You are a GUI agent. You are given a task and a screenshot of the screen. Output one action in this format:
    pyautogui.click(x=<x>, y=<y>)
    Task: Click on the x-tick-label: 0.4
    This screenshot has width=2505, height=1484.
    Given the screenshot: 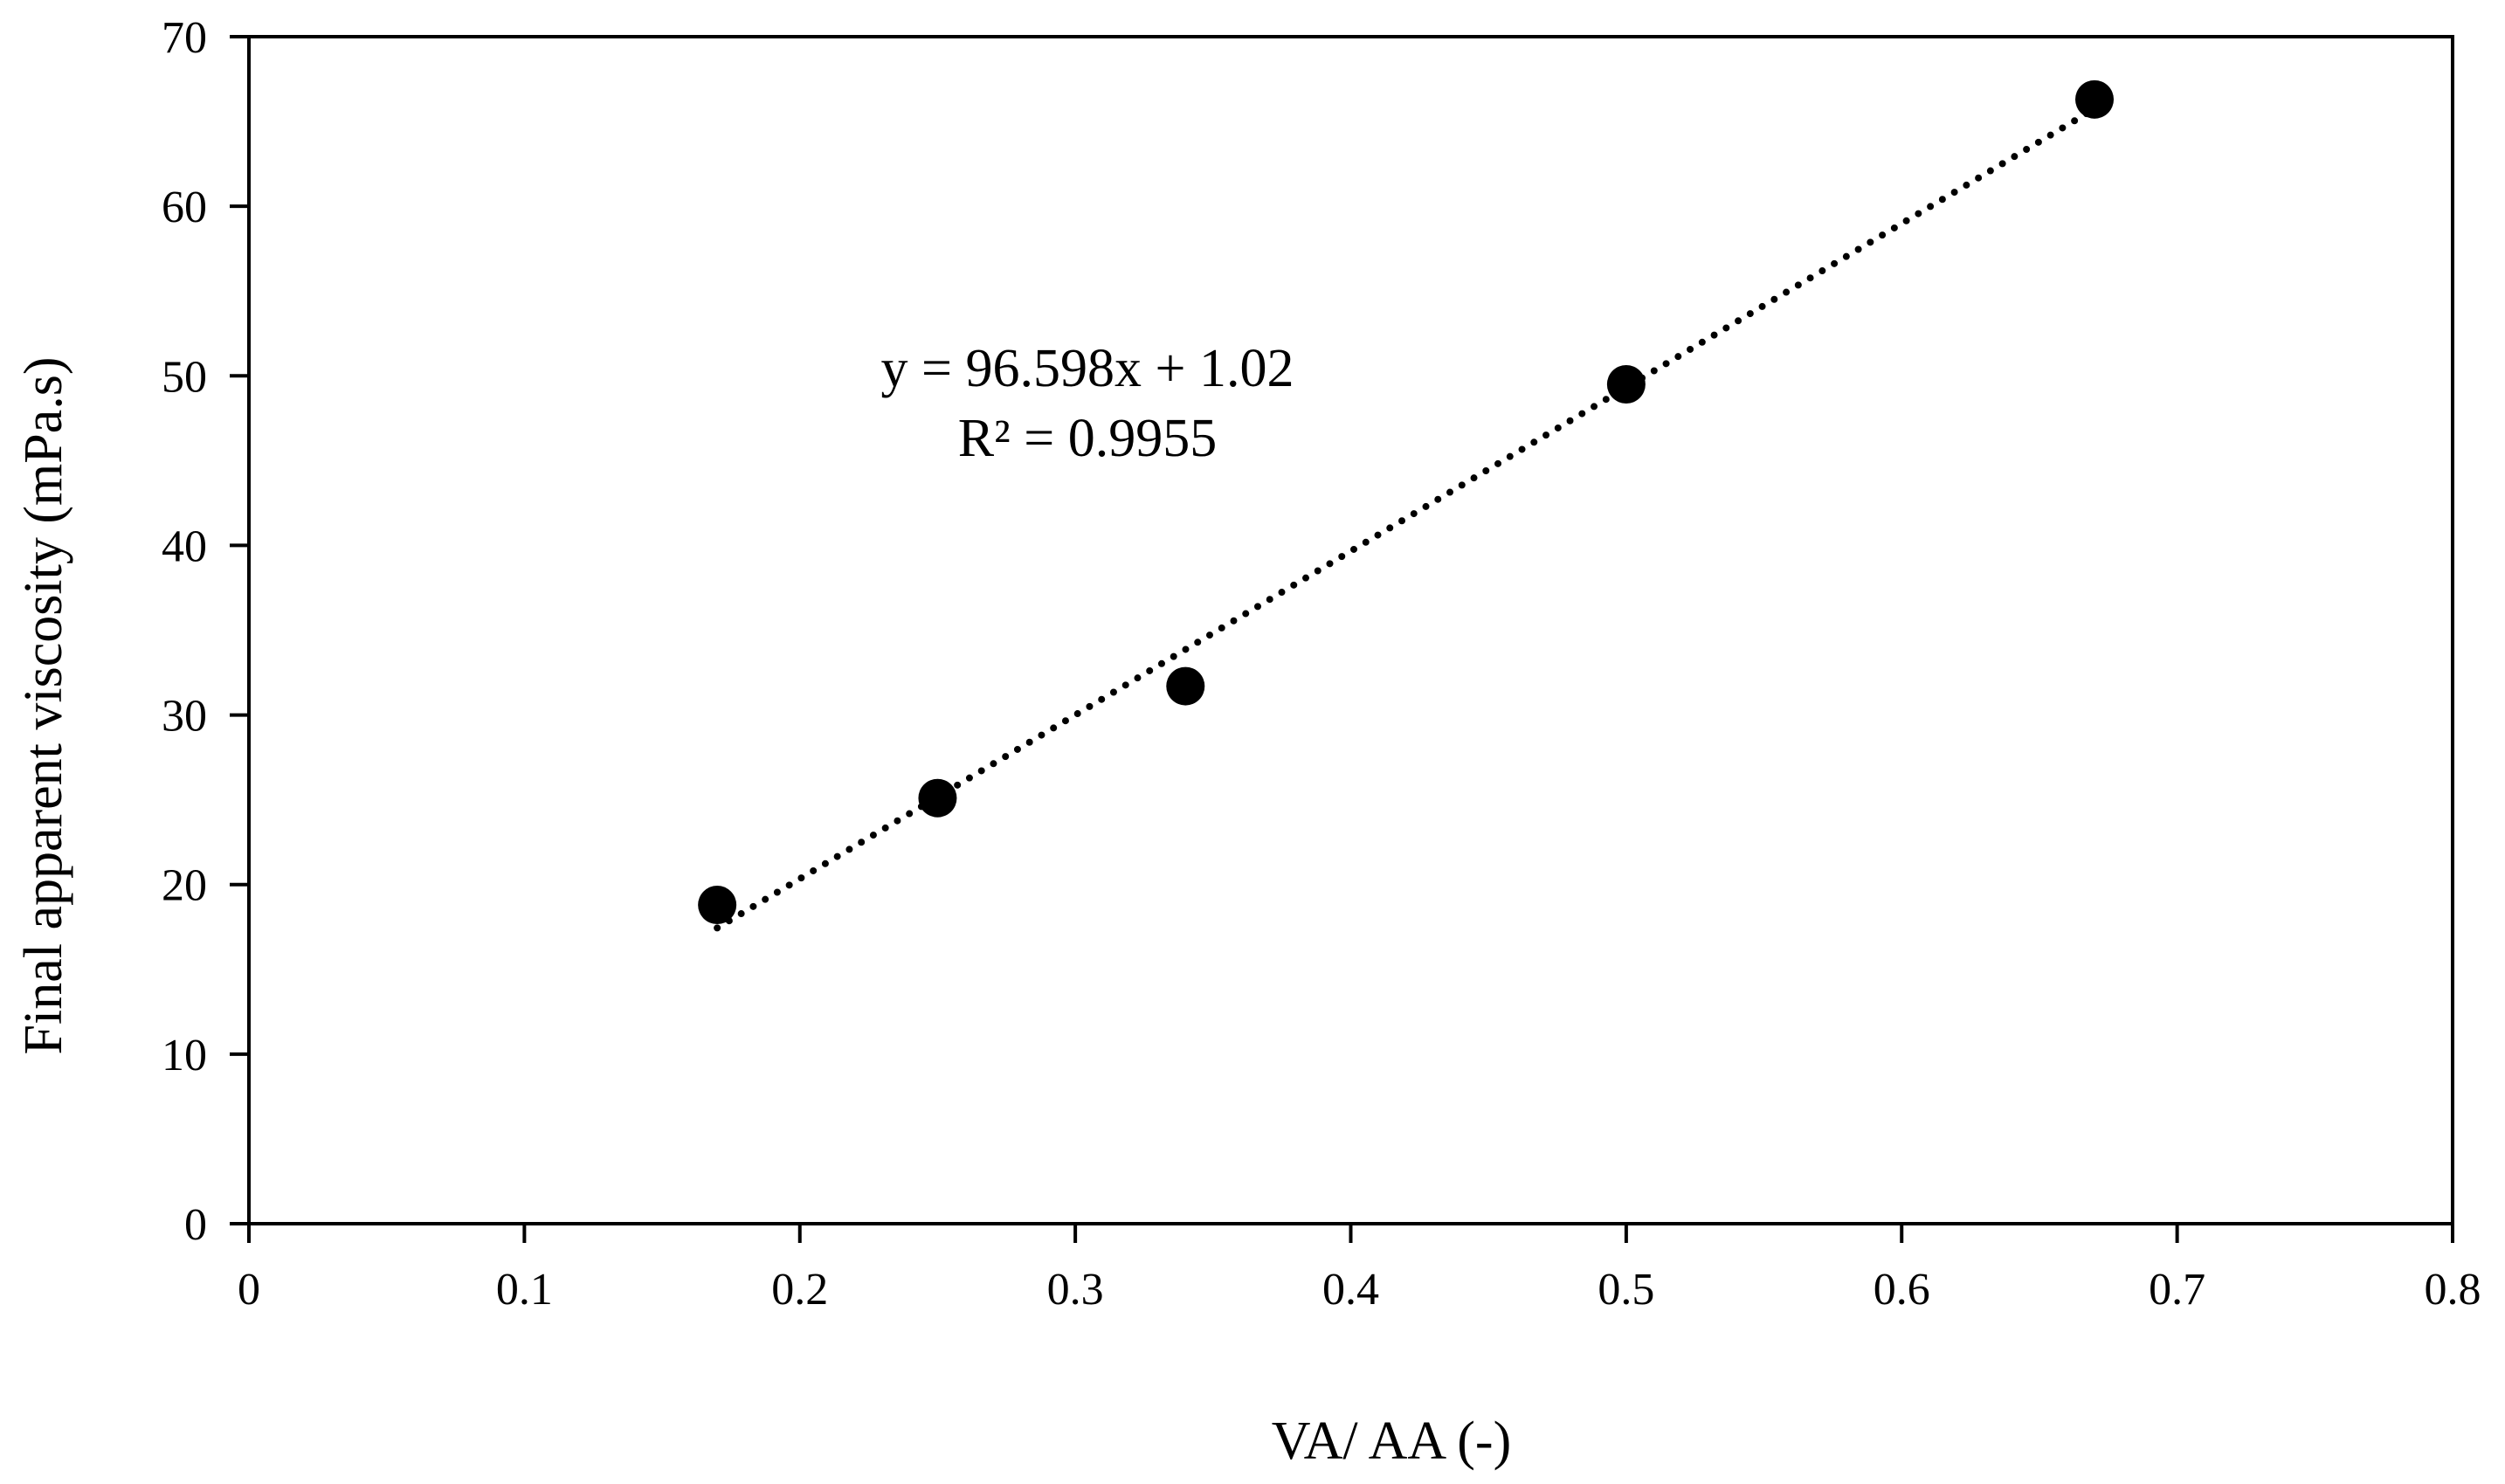 What is the action you would take?
    pyautogui.click(x=1350, y=1290)
    